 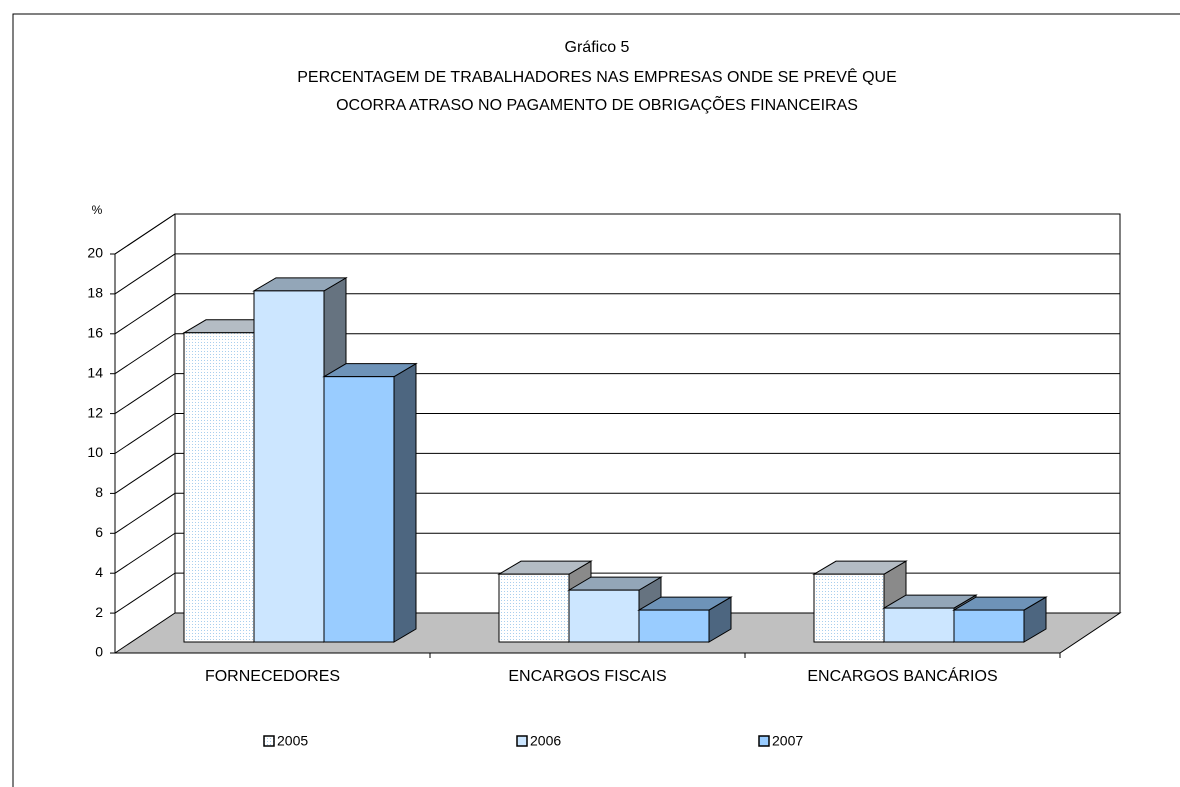 What do you see at coordinates (95, 372) in the screenshot?
I see `y-tick-label: 14` at bounding box center [95, 372].